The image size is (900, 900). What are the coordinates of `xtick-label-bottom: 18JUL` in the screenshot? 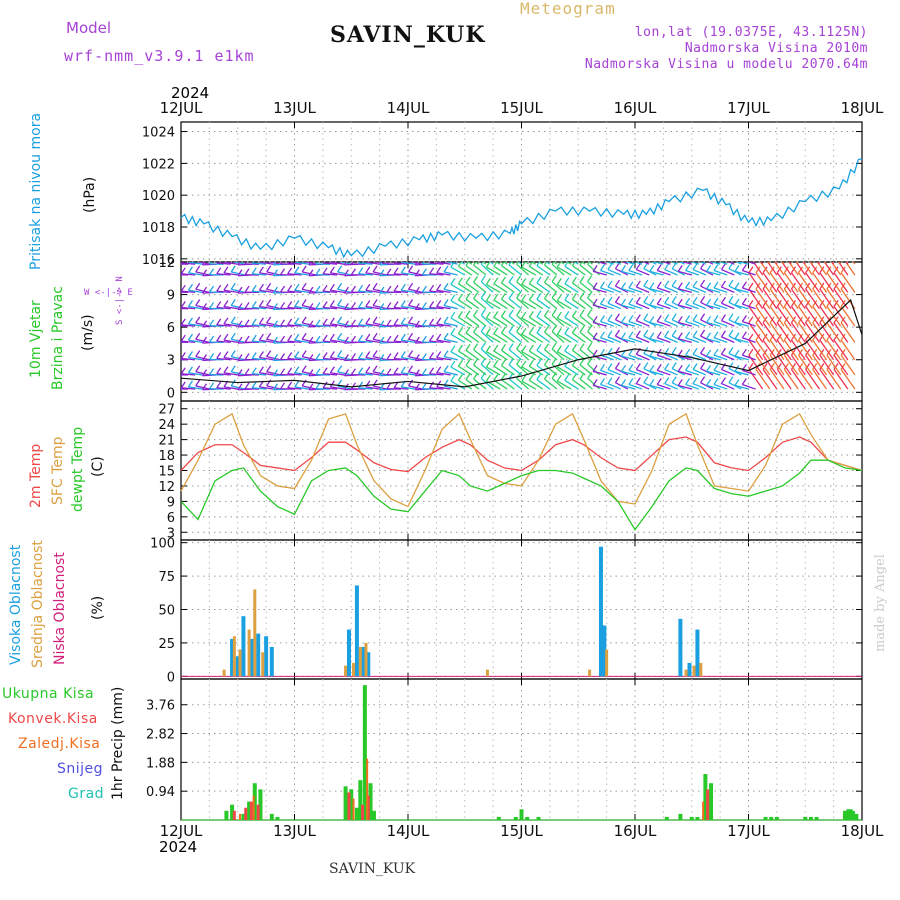 It's located at (862, 831).